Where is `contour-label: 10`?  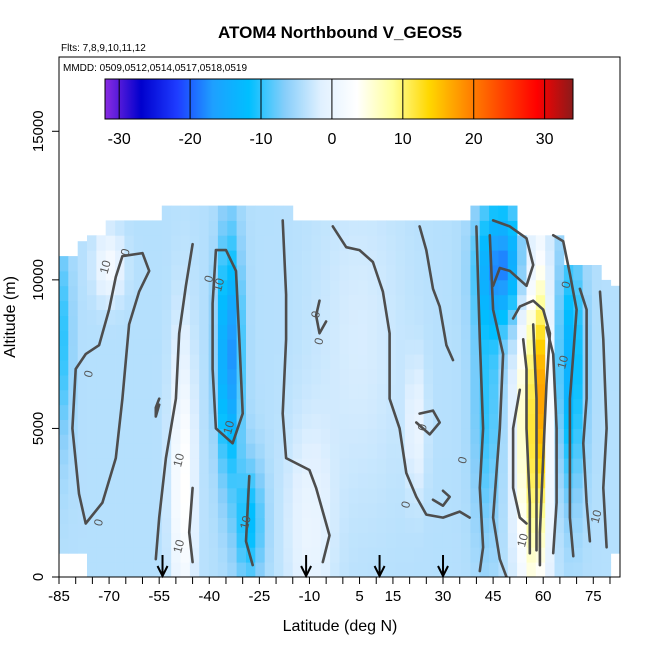 contour-label: 10 is located at coordinates (178, 459).